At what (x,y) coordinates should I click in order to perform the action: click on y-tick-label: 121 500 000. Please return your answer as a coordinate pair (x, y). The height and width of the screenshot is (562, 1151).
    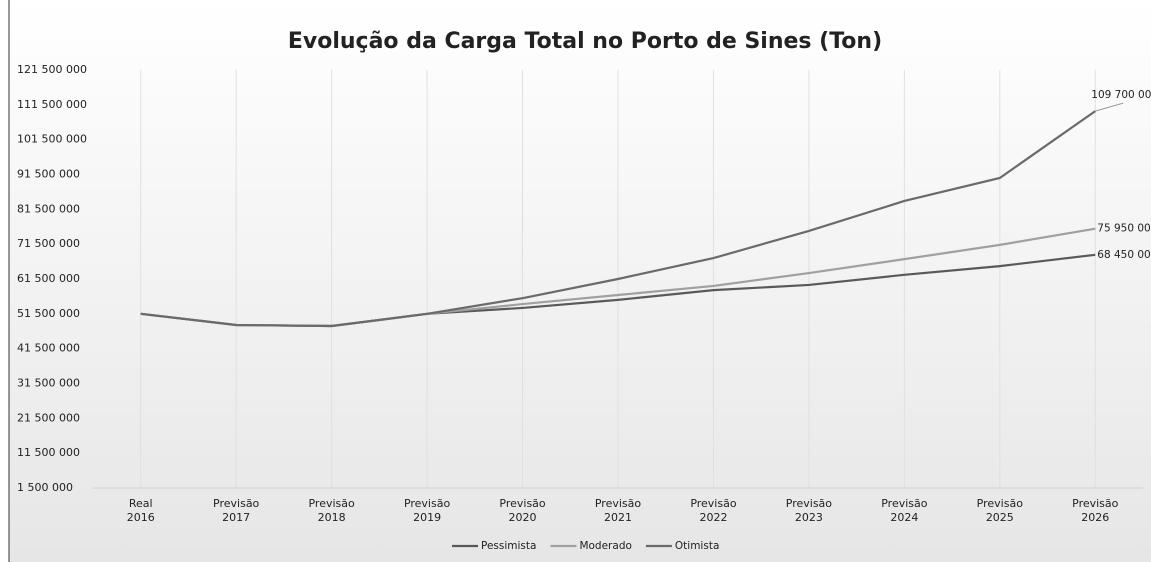
    Looking at the image, I should click on (52, 69).